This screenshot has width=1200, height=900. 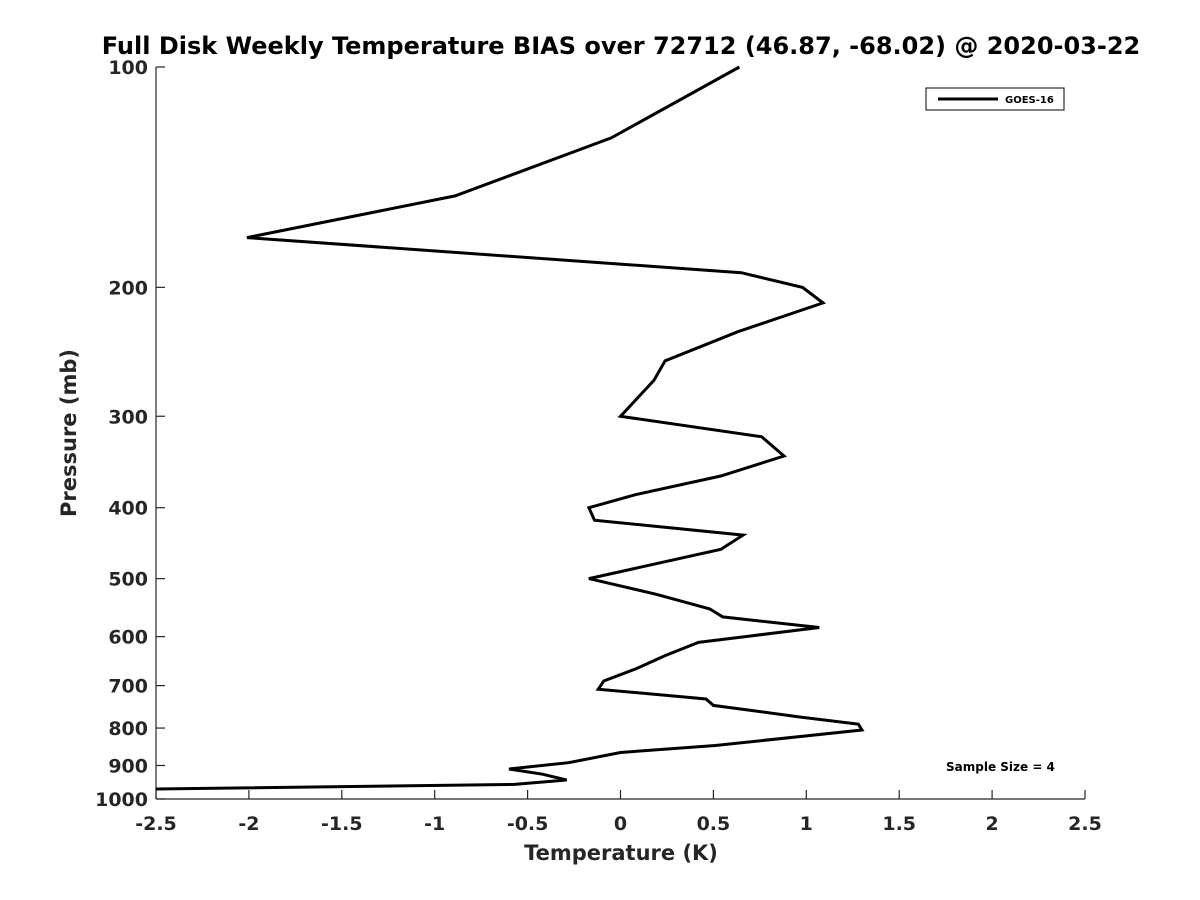 I want to click on x-tick-label: -1.5, so click(x=342, y=824).